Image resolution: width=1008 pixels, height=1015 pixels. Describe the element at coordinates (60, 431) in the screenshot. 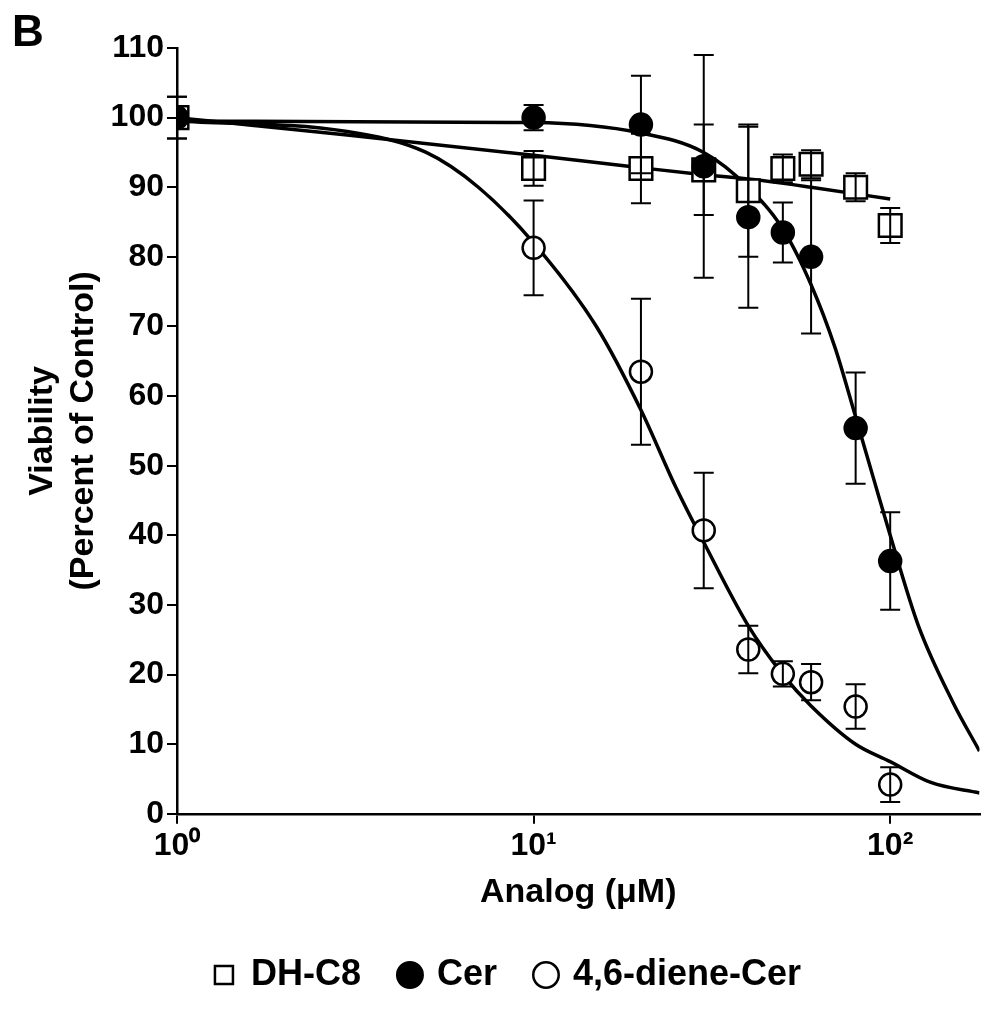

I see `y-axis-title: Viability (Percent of Control)` at that location.